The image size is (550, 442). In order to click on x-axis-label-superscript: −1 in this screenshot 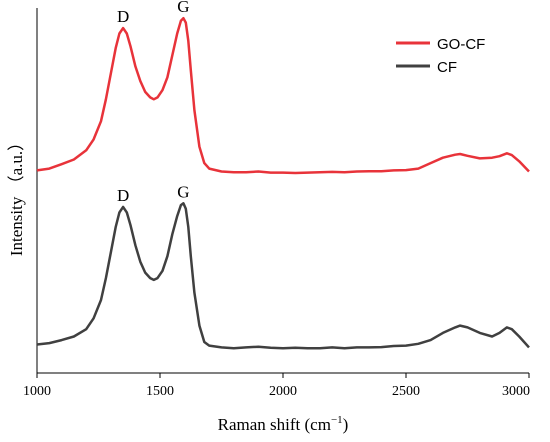, I will do `click(337, 420)`.